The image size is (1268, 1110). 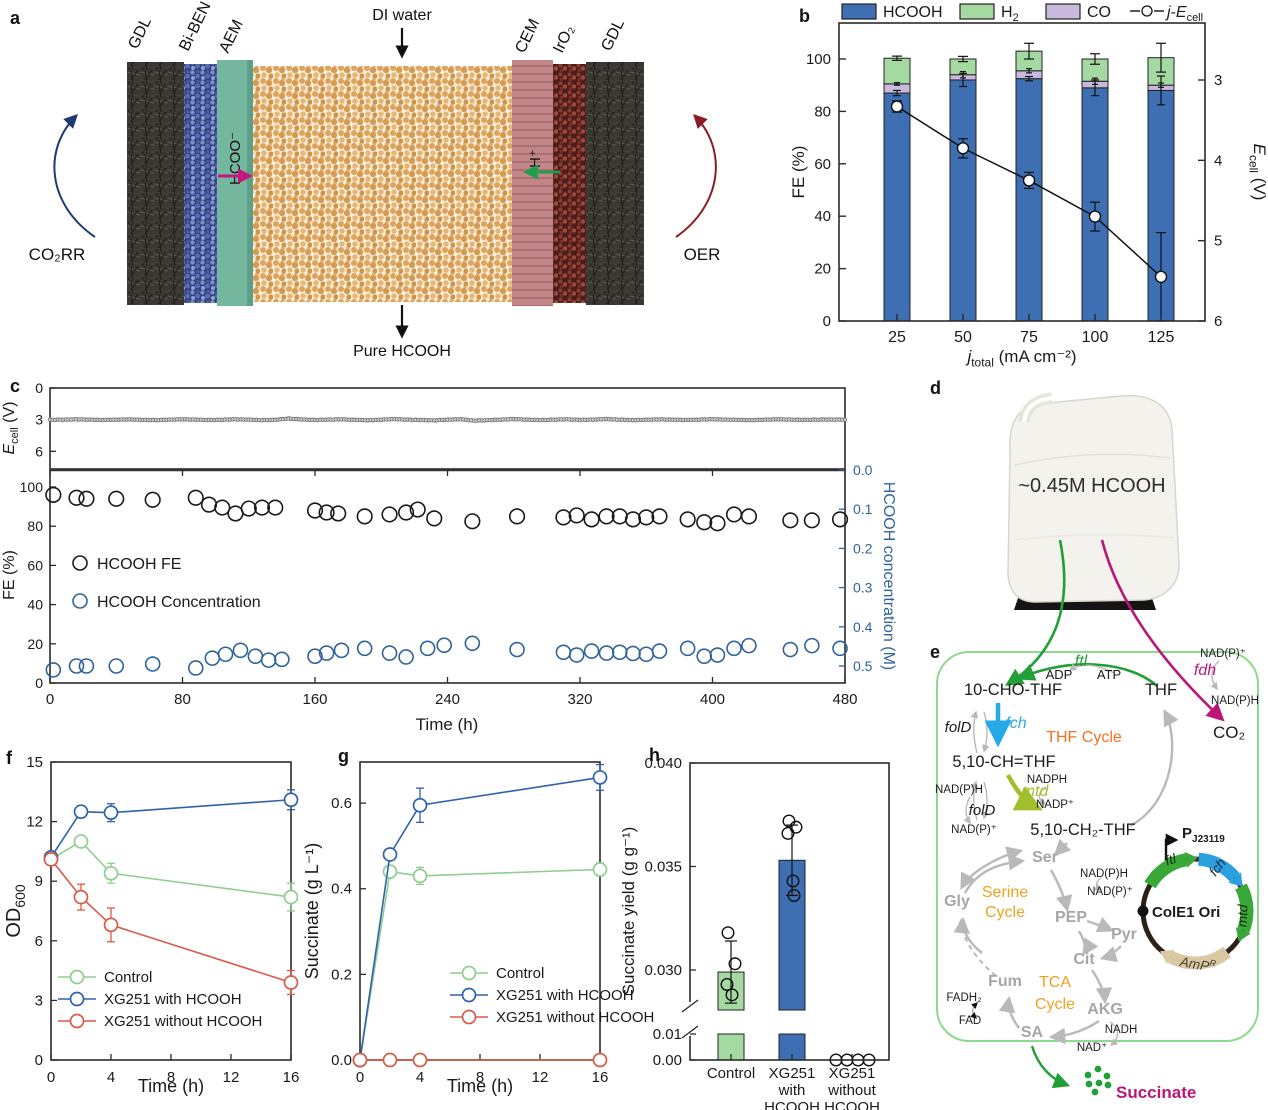 What do you see at coordinates (182, 699) in the screenshot?
I see `svg-text: 80` at bounding box center [182, 699].